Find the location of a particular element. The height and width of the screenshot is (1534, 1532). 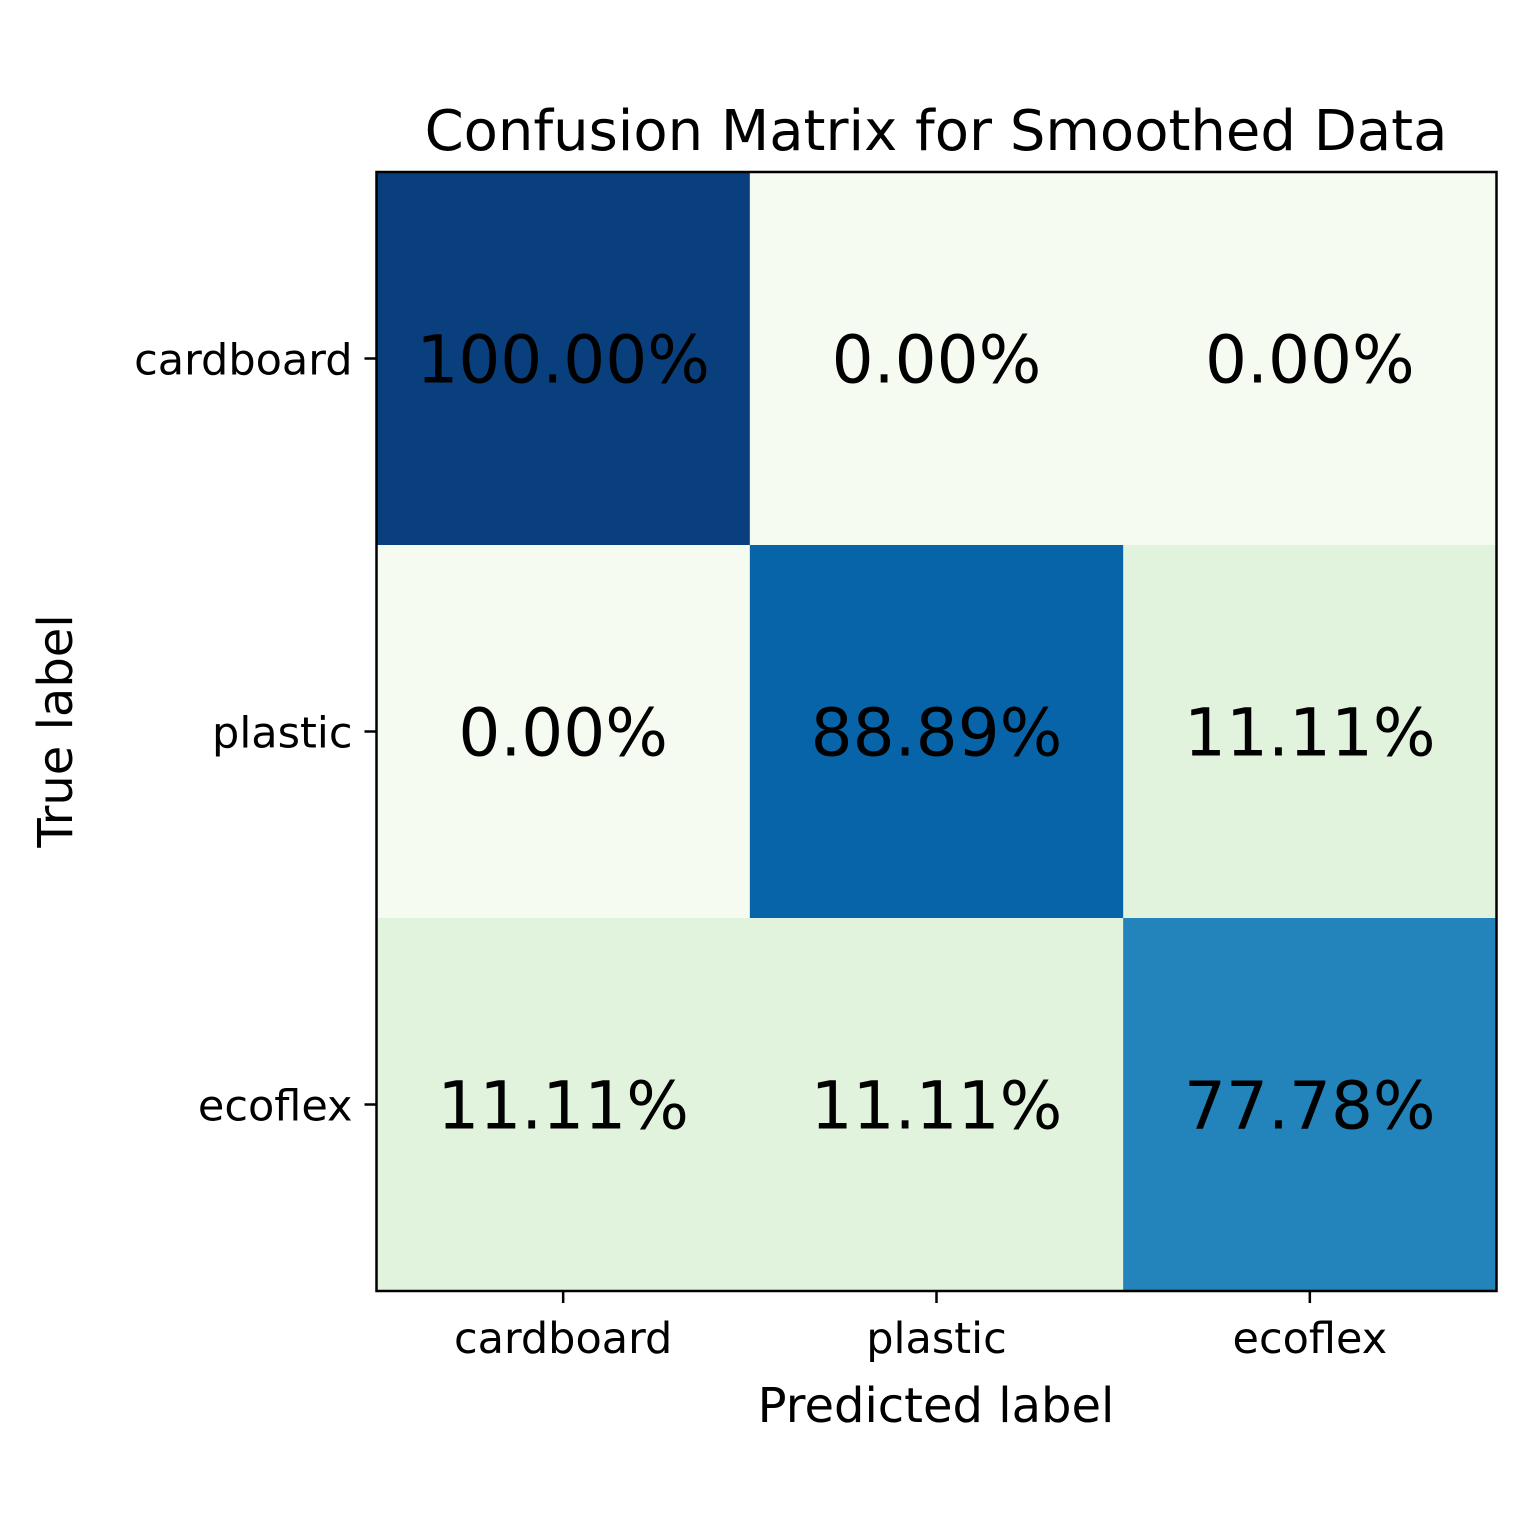

heatmap-cell-cardboard-plastic is located at coordinates (936, 359).